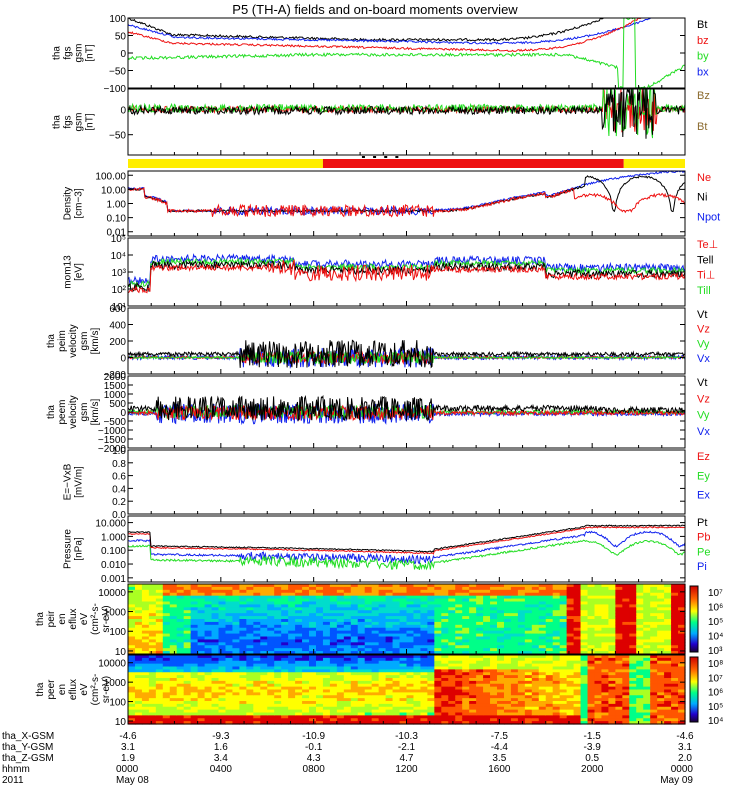 The width and height of the screenshot is (750, 800). I want to click on ylabel-line: gsm, so click(79, 53).